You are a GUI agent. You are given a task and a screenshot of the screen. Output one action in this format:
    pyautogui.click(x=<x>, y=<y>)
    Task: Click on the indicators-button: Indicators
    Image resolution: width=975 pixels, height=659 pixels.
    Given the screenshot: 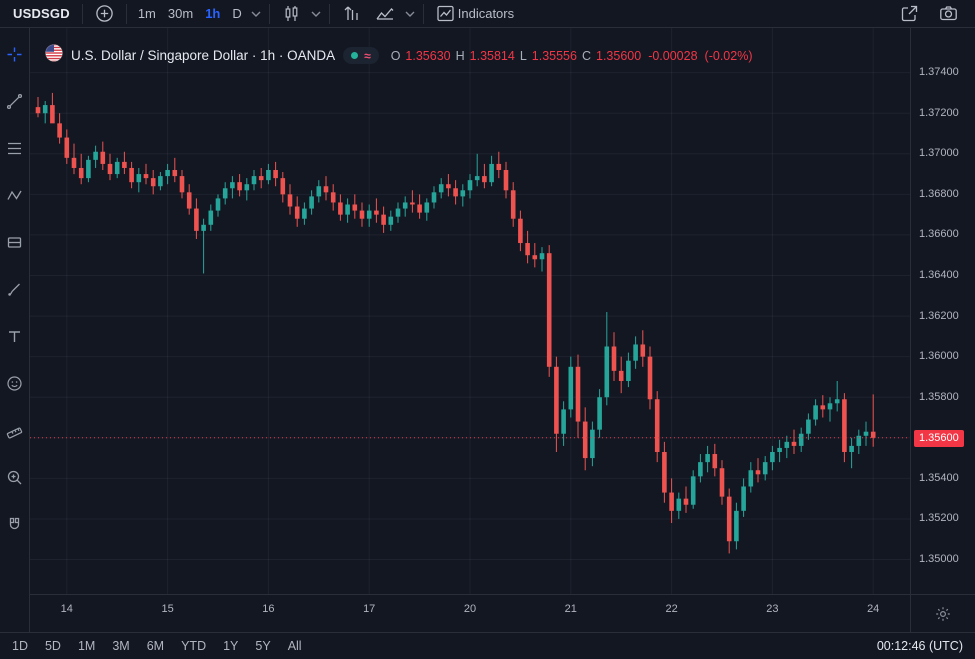 What is the action you would take?
    pyautogui.click(x=475, y=14)
    